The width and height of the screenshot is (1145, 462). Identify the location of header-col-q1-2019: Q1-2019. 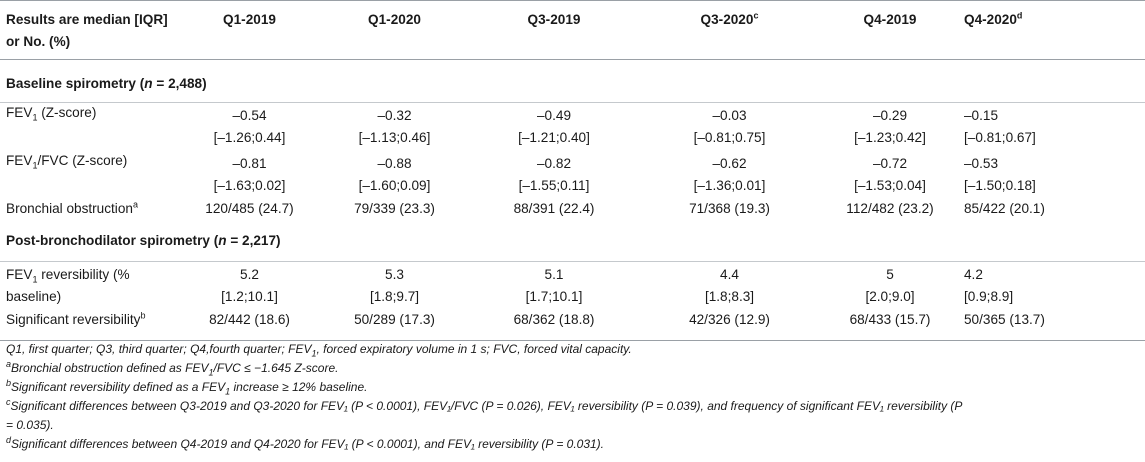
(249, 30).